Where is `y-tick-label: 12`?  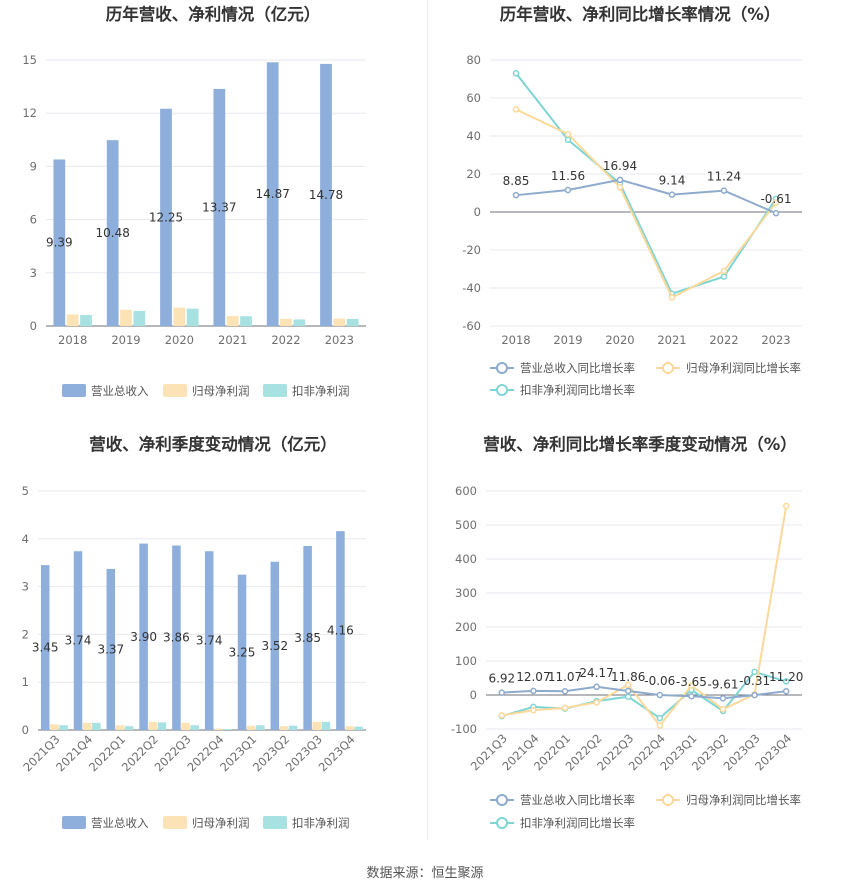 y-tick-label: 12 is located at coordinates (29, 113).